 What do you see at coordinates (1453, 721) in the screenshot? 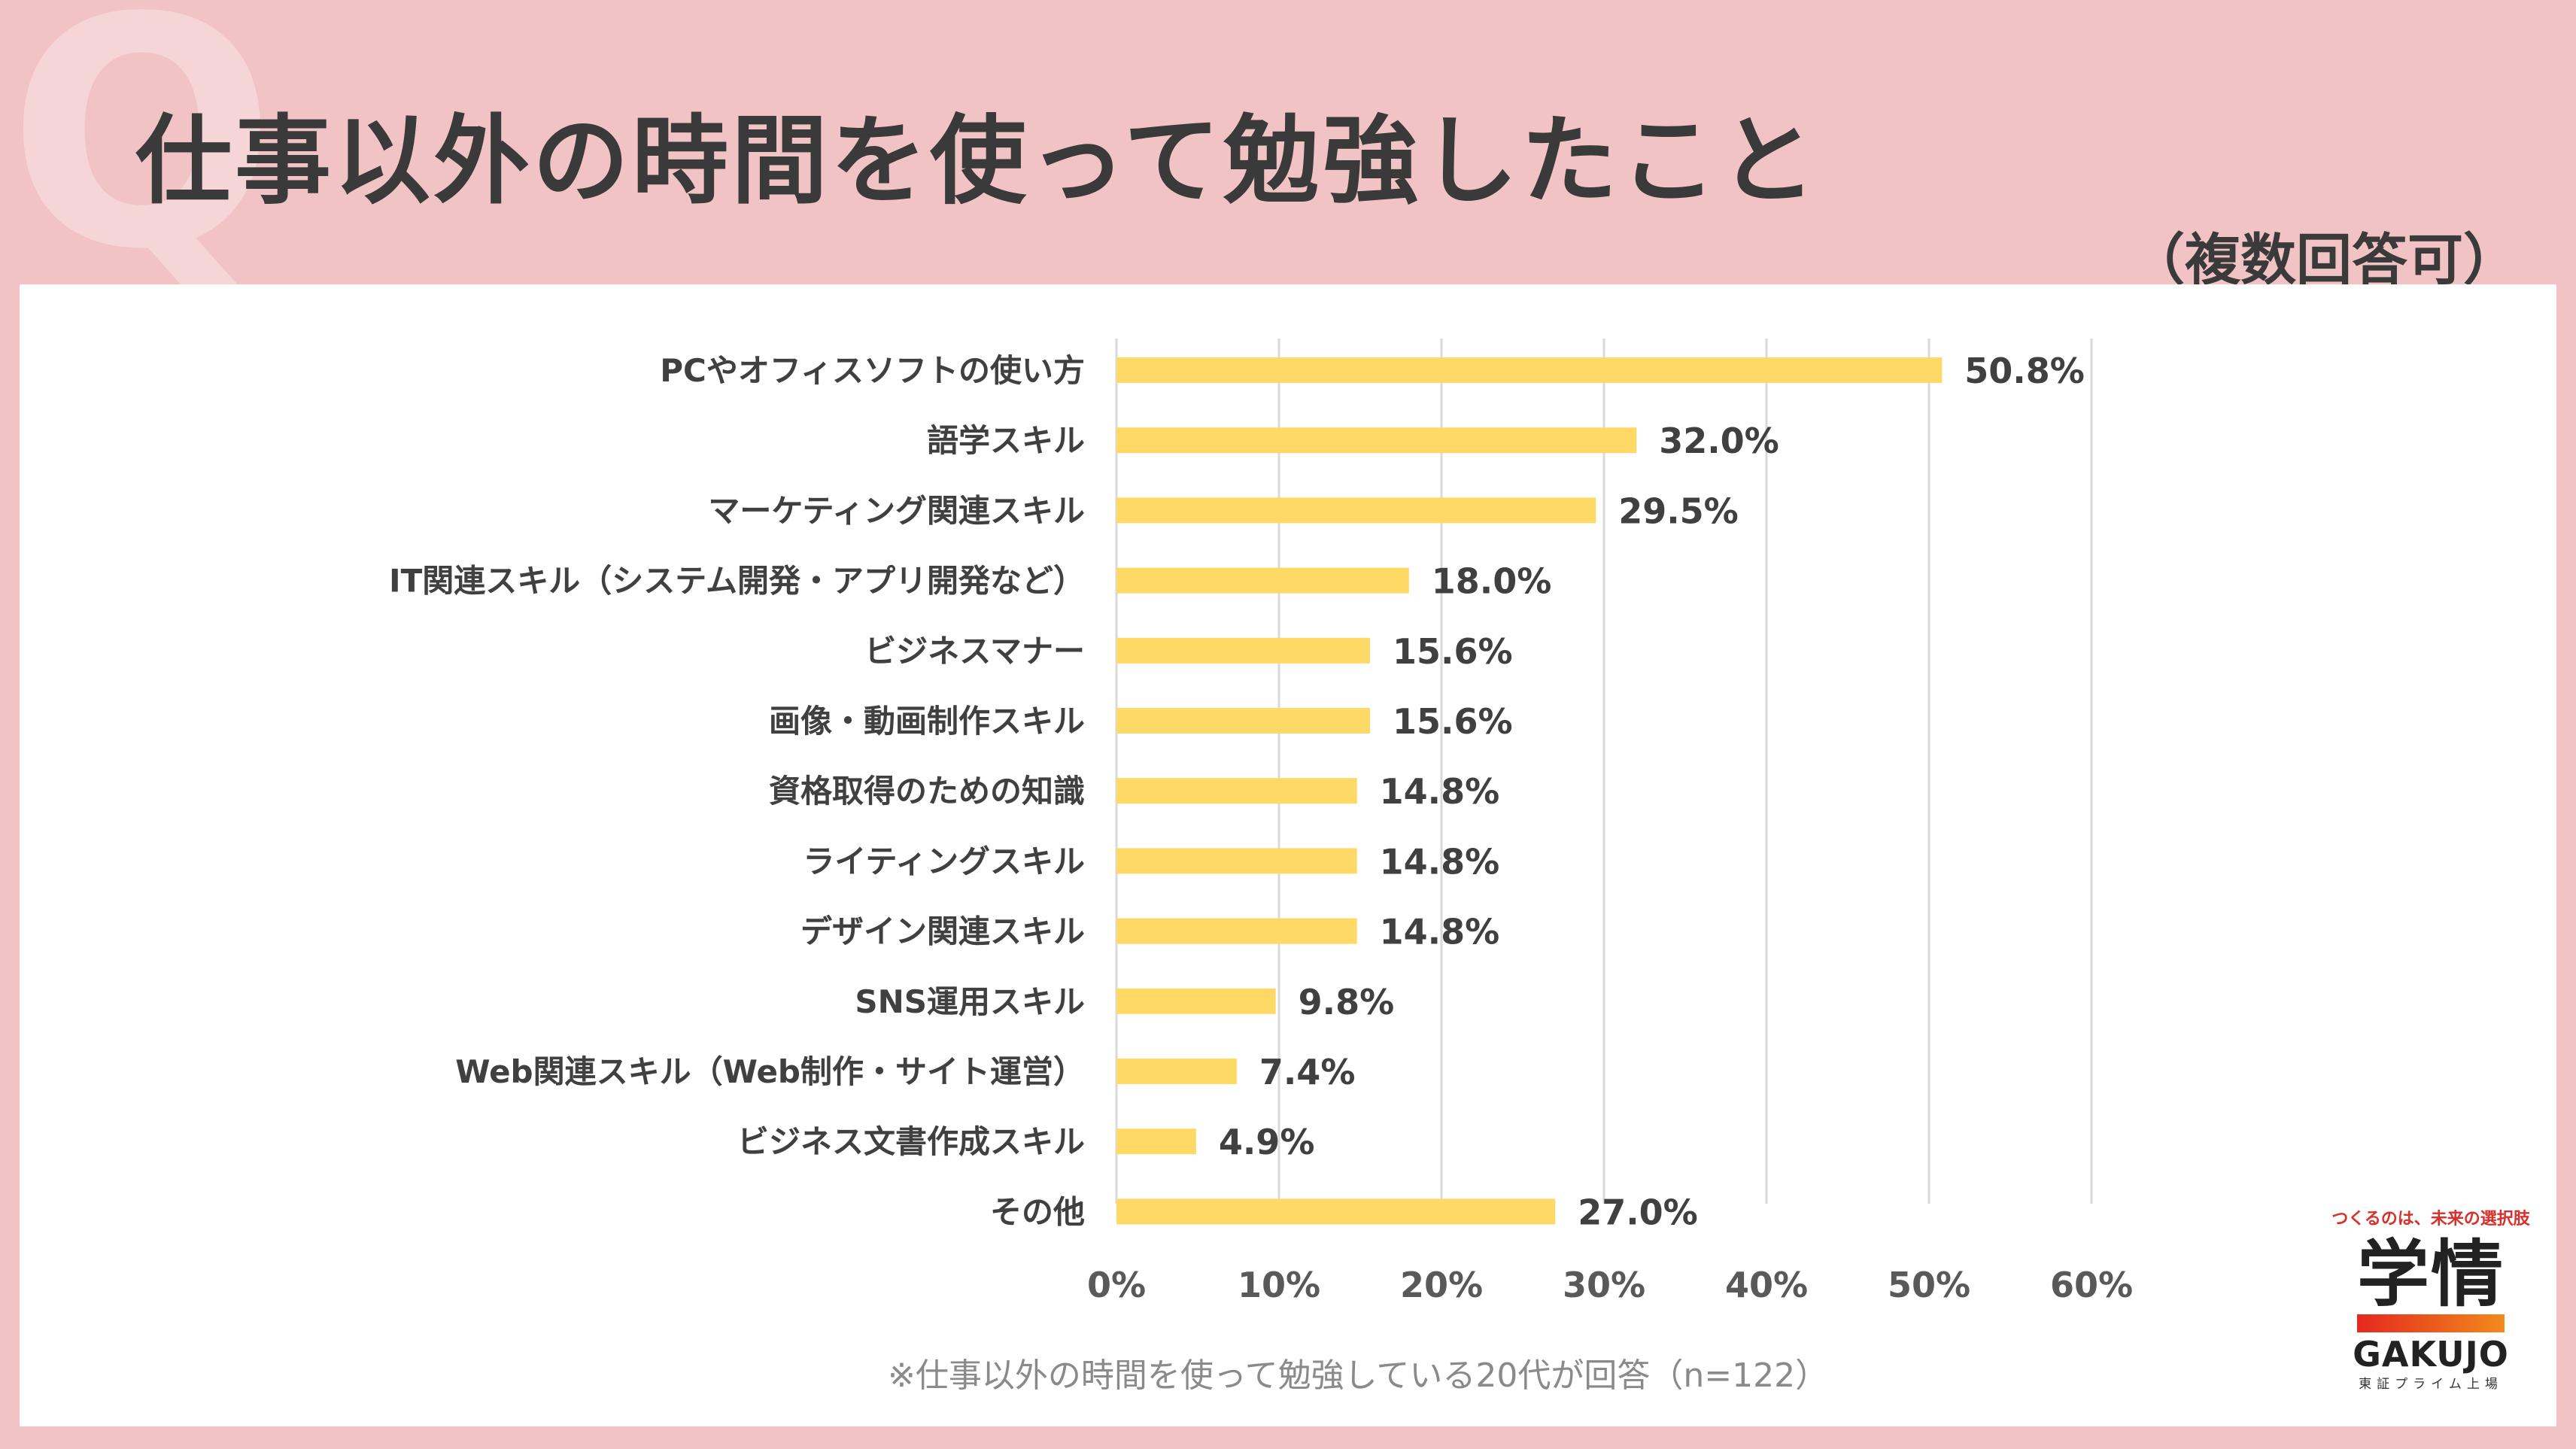
I see `value-label-5: 15.6%` at bounding box center [1453, 721].